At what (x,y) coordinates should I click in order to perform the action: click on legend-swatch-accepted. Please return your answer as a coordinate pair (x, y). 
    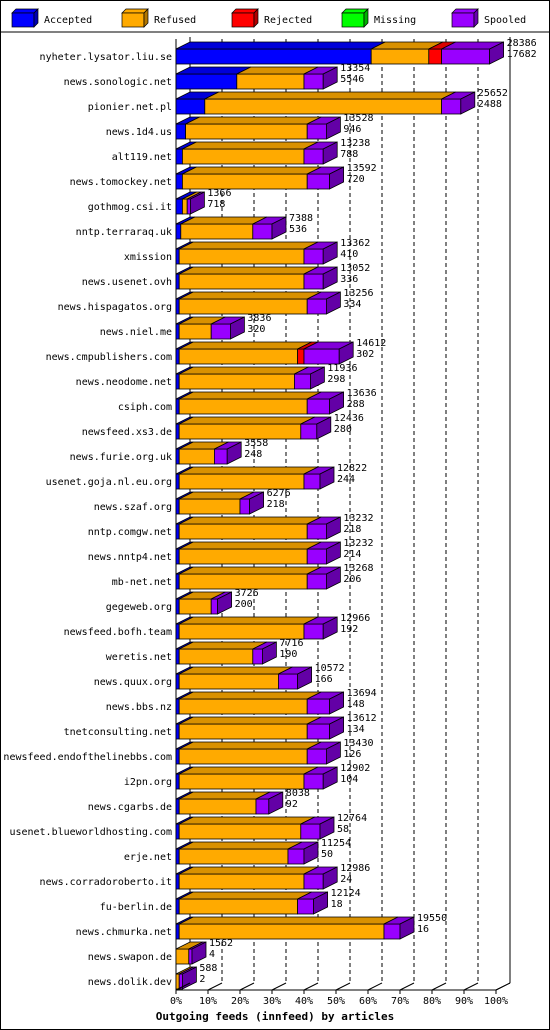
    Looking at the image, I should click on (23, 20).